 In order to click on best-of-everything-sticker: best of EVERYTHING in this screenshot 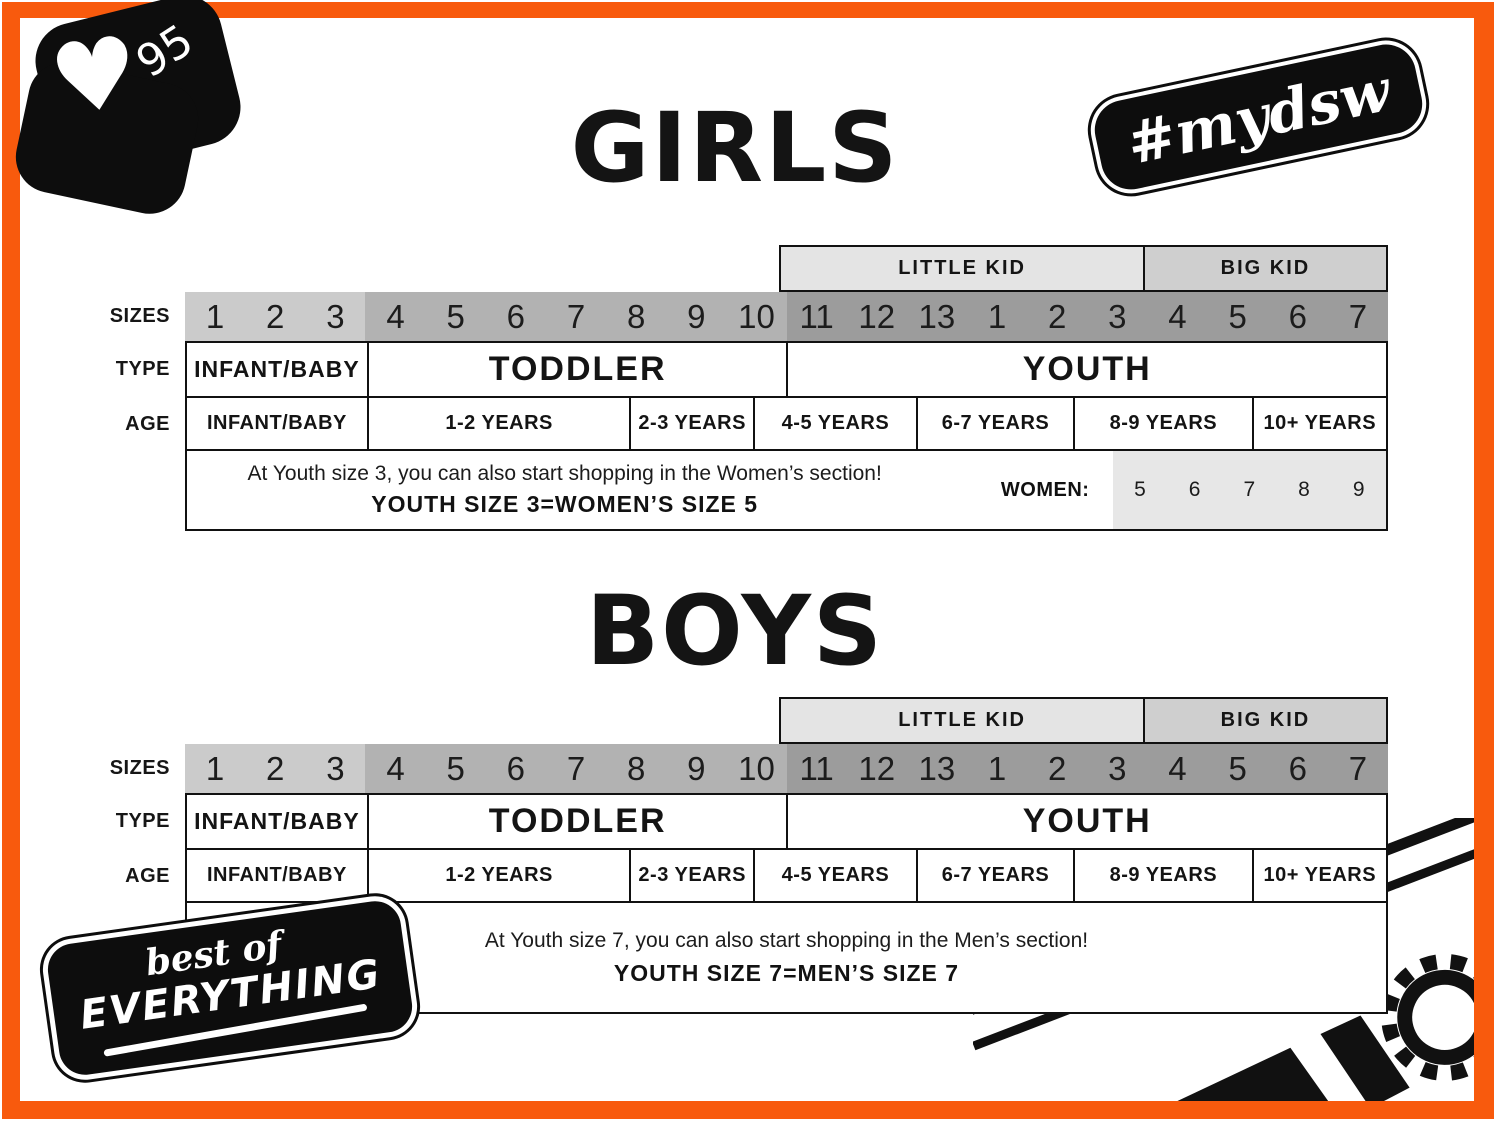, I will do `click(230, 987)`.